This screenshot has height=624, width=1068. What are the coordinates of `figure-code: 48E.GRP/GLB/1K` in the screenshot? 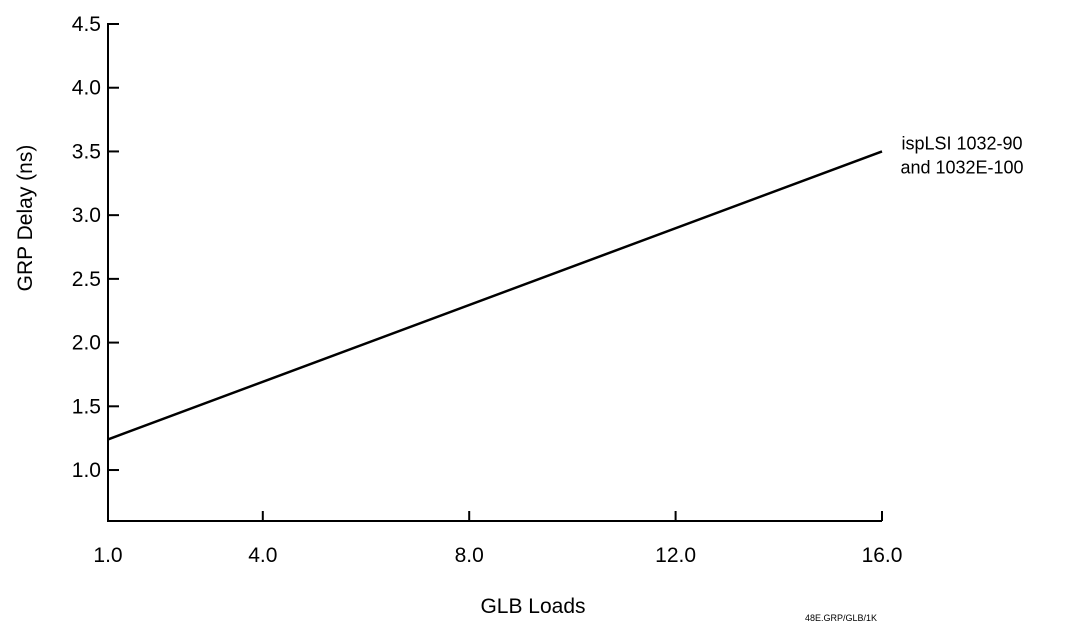 It's located at (841, 618).